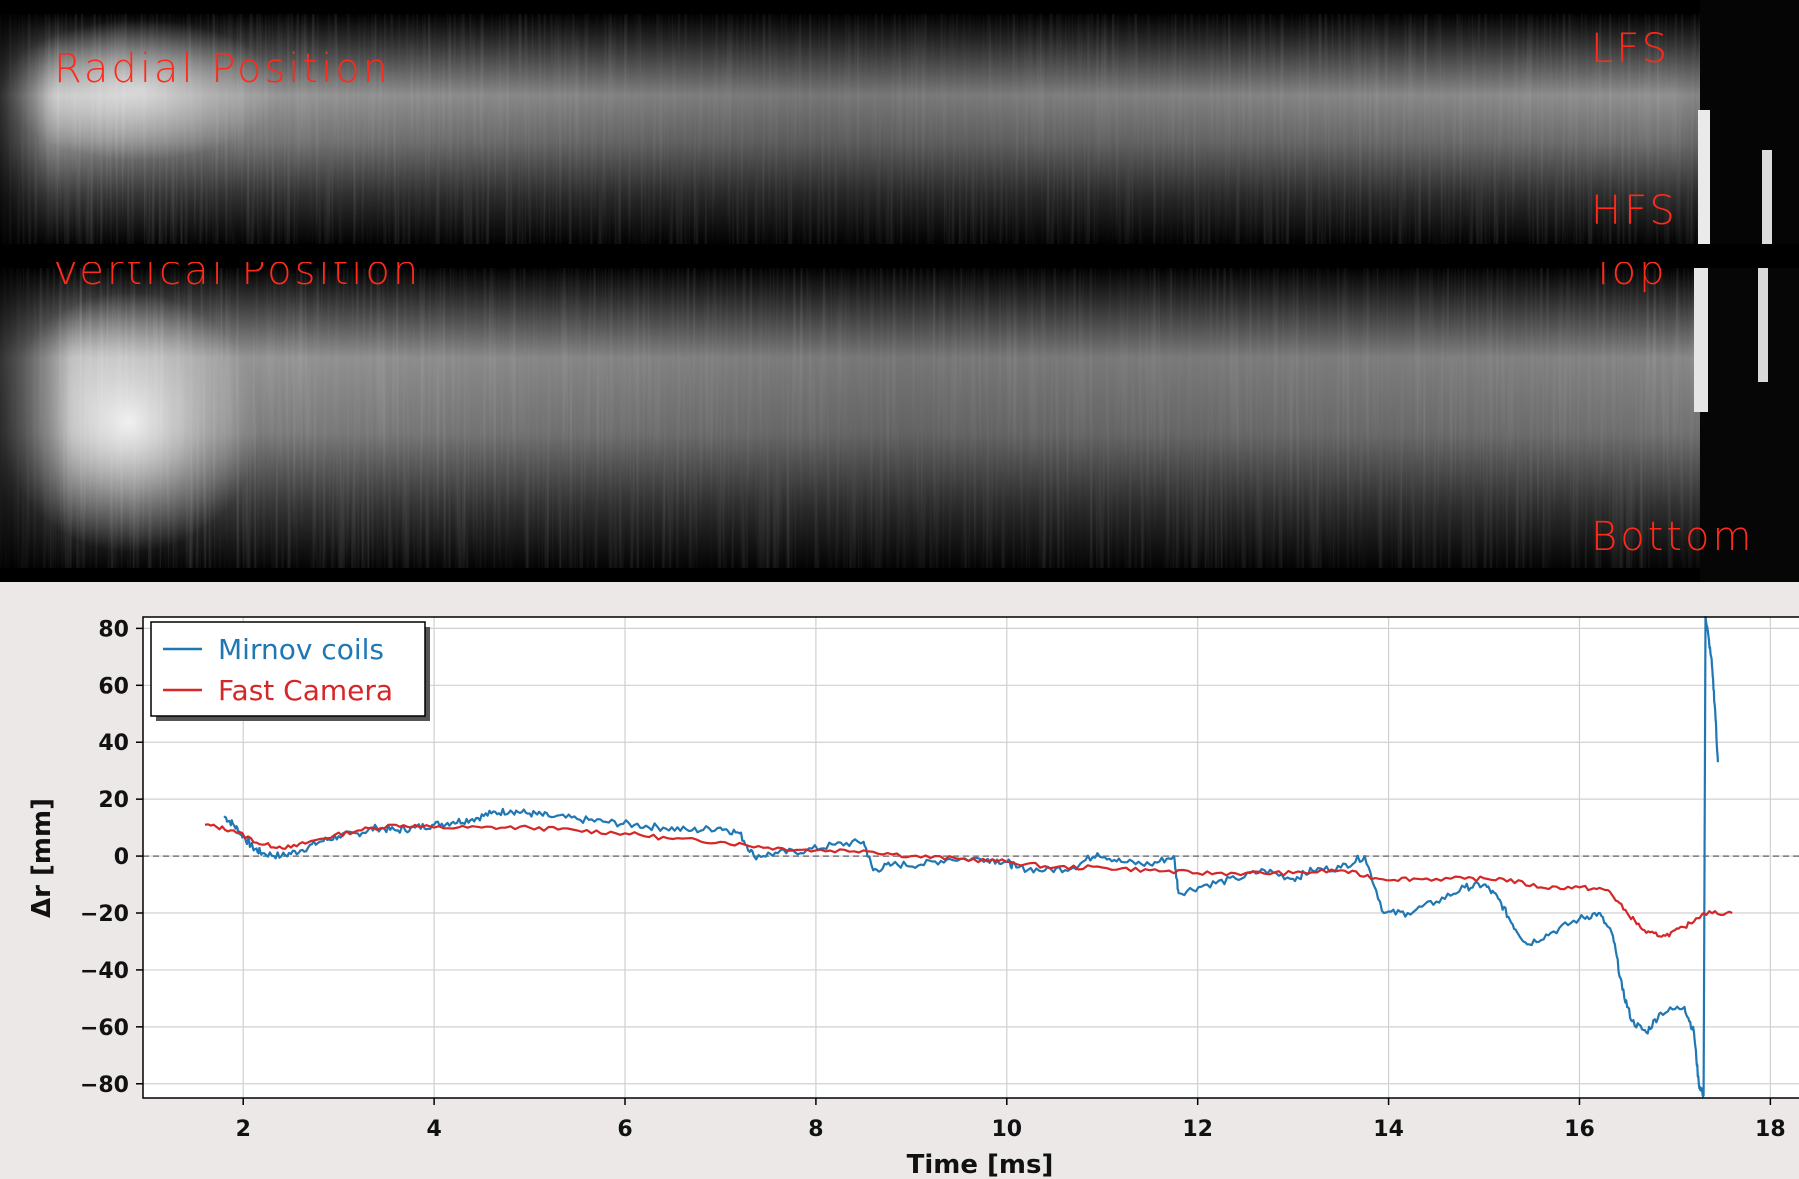 The height and width of the screenshot is (1179, 1799). I want to click on radial-position-label: Radial Position, so click(223, 69).